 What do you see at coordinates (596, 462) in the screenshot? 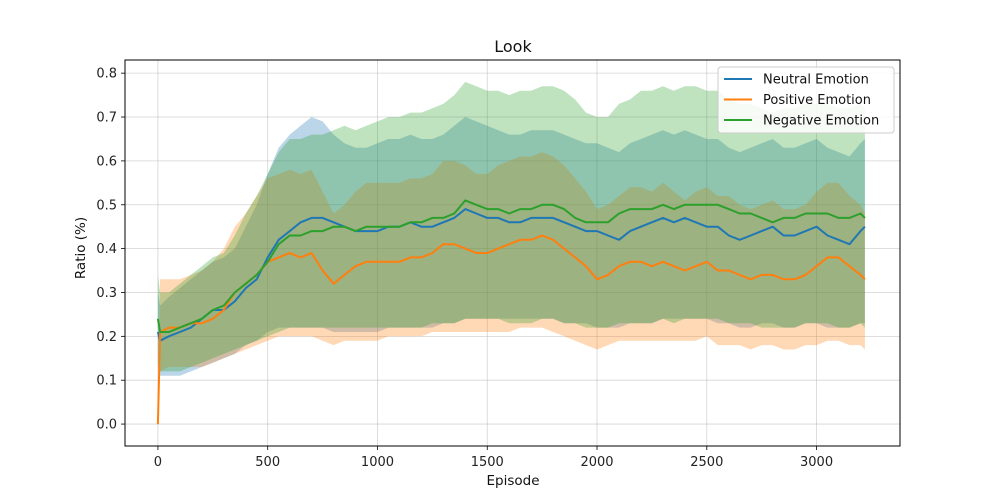
I see `x-tick-label: 2000` at bounding box center [596, 462].